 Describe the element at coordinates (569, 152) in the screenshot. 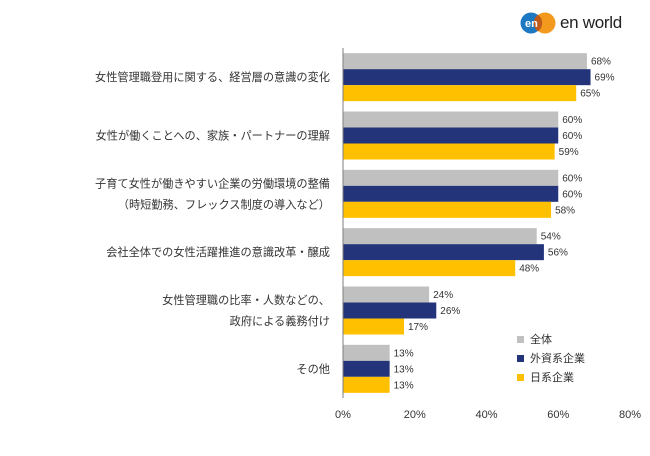

I see `data-label-2-series-3: 59%` at that location.